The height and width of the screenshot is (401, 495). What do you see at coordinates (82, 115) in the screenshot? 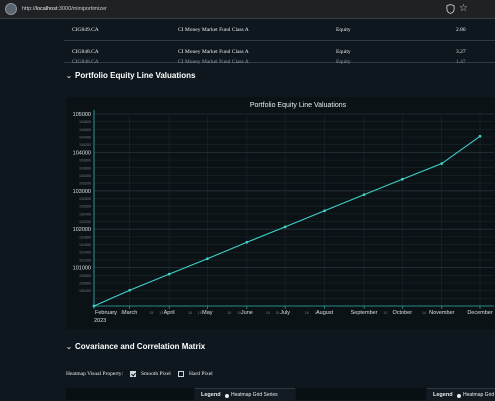
I see `y-tick-label: 105000` at bounding box center [82, 115].